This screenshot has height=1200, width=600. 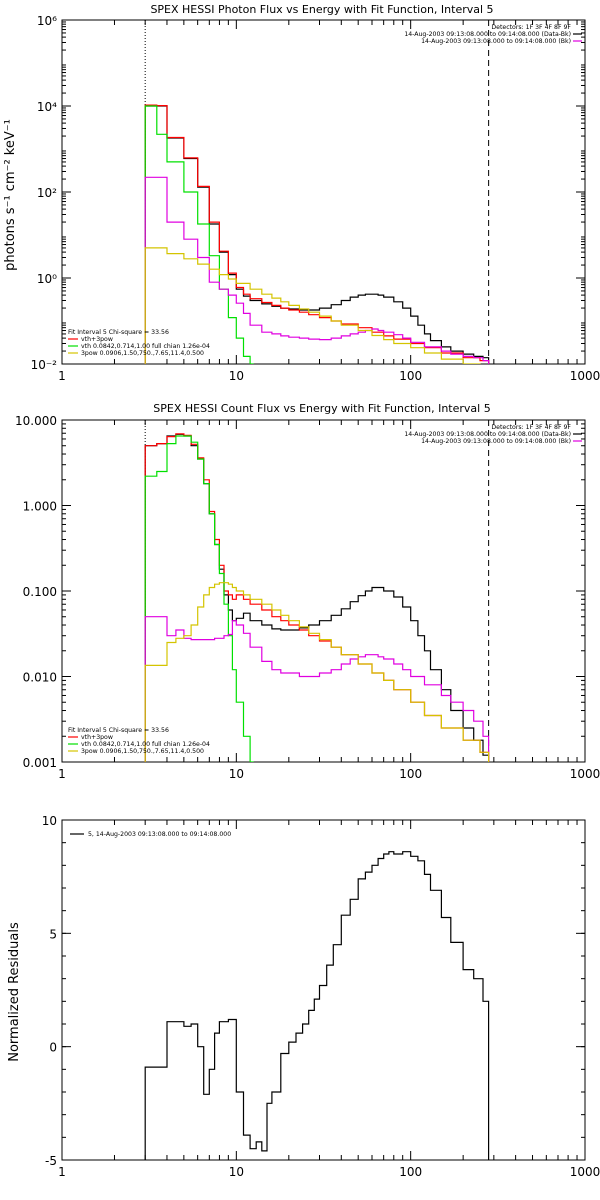 What do you see at coordinates (10, 195) in the screenshot?
I see `photon-ylabel: photons s⁻¹ cm⁻² keV⁻¹` at bounding box center [10, 195].